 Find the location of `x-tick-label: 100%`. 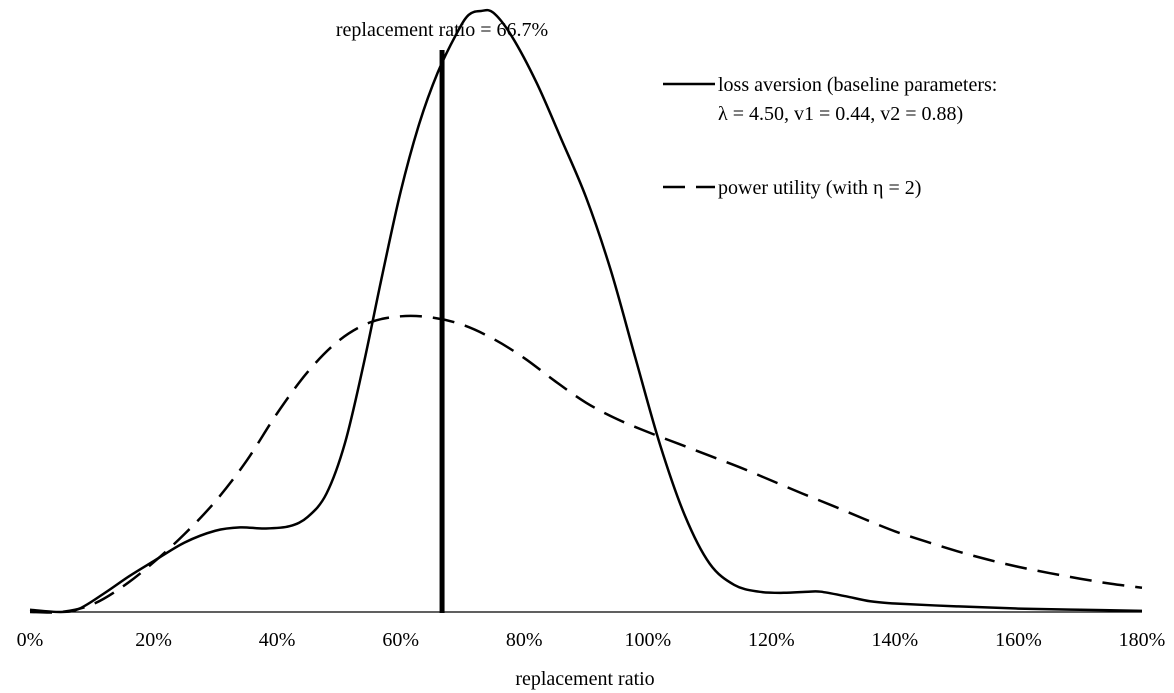

x-tick-label: 100% is located at coordinates (647, 640).